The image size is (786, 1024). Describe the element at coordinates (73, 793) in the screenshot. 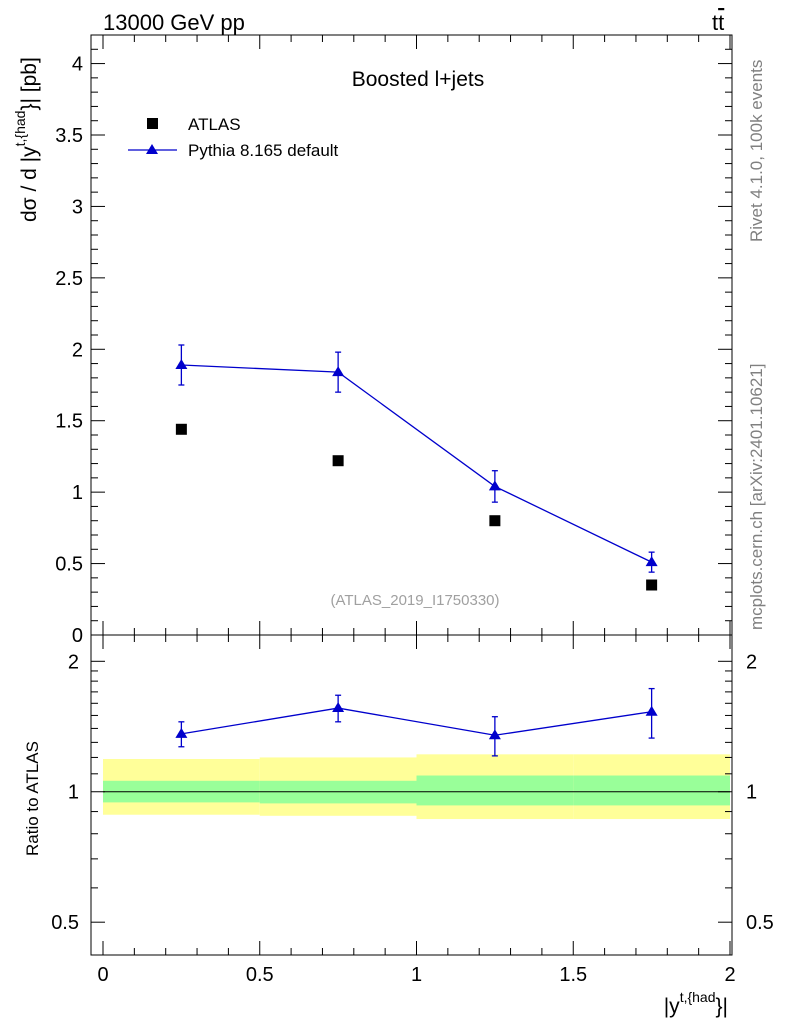

I see `ratio-y-tick-label-left: 1` at that location.